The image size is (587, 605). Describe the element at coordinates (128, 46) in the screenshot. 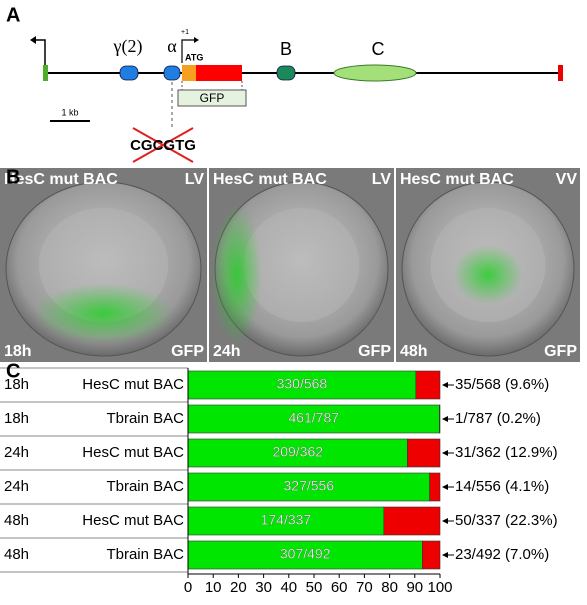

I see `element-label: γ(2)` at that location.